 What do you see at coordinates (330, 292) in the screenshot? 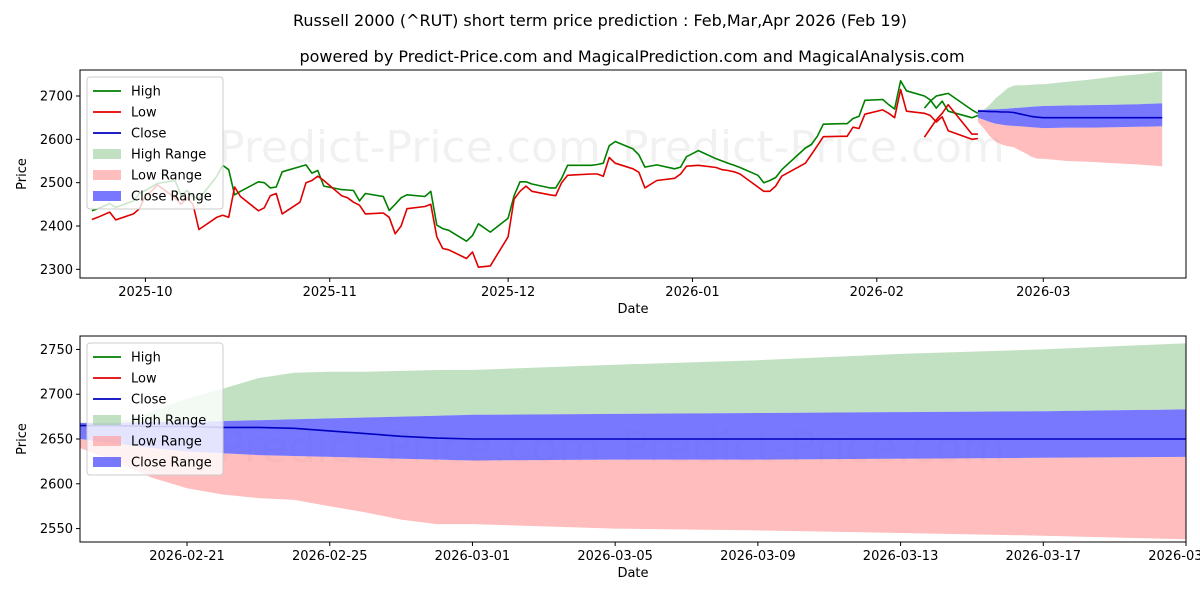
I see `x-tick-label: 2025-11` at bounding box center [330, 292].